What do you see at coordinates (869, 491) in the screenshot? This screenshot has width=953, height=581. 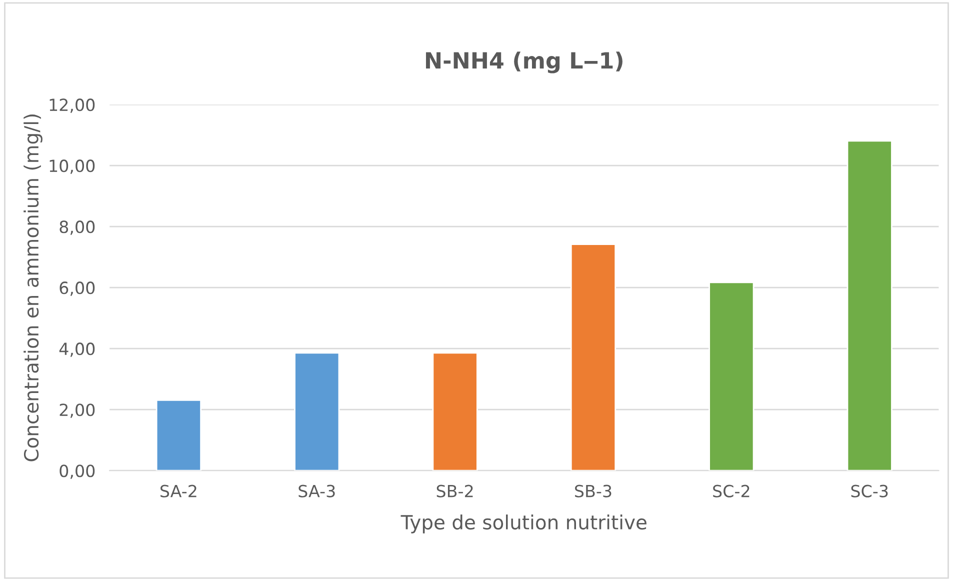 I see `x-tick-label: SC-3` at bounding box center [869, 491].